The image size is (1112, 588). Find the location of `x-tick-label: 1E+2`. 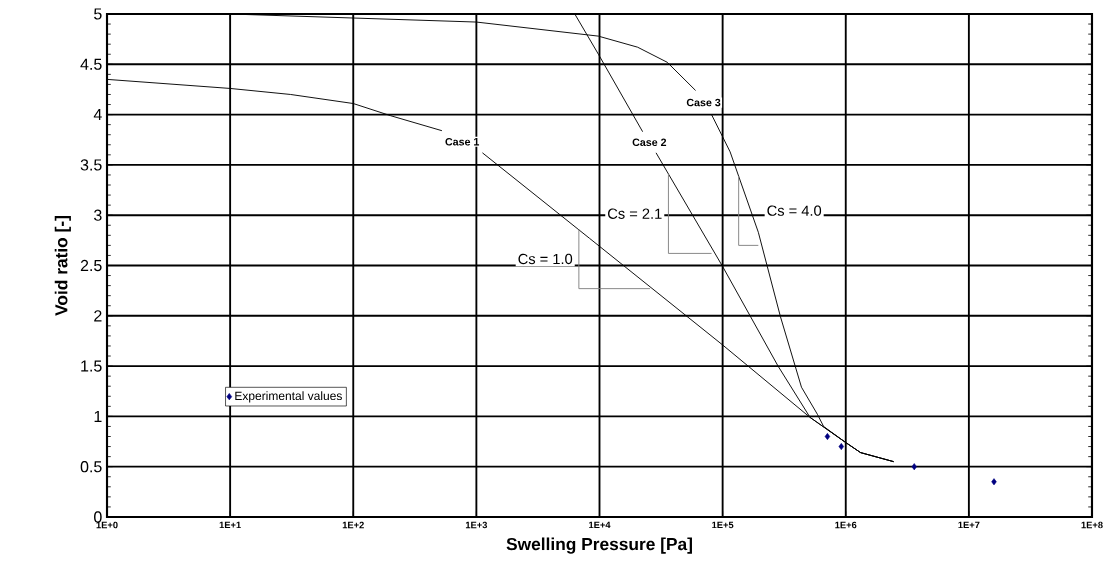

x-tick-label: 1E+2 is located at coordinates (353, 525).